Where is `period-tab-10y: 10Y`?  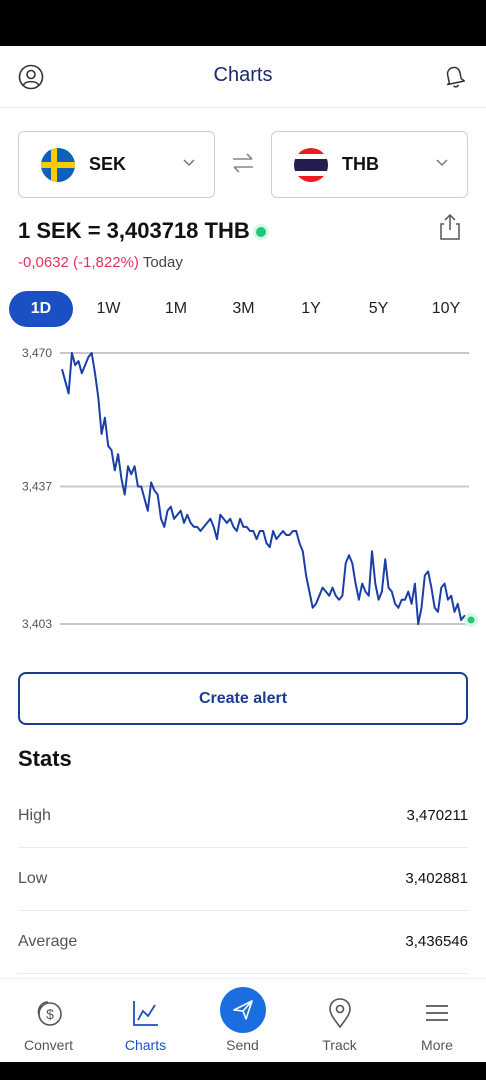 period-tab-10y: 10Y is located at coordinates (446, 308).